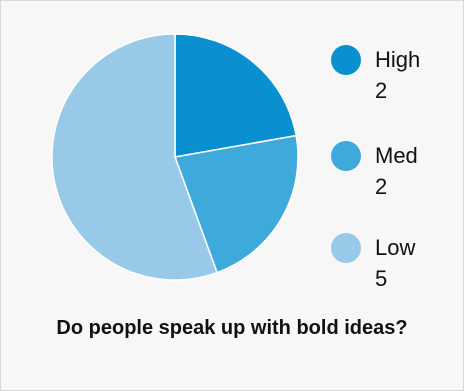 The image size is (464, 391). Describe the element at coordinates (391, 266) in the screenshot. I see `legend-item-low: Low 5` at that location.